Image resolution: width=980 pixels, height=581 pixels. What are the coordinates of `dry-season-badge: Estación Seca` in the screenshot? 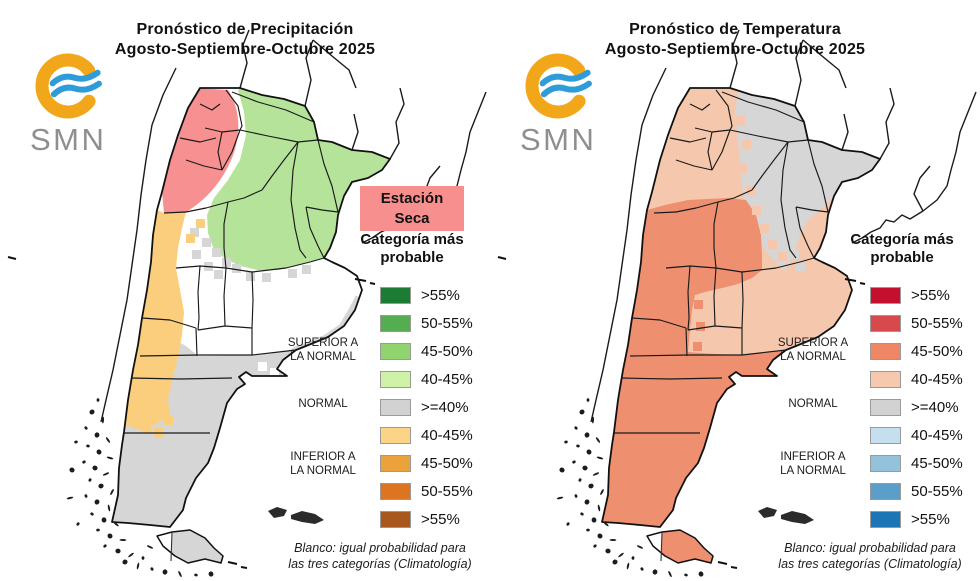 It's located at (412, 208).